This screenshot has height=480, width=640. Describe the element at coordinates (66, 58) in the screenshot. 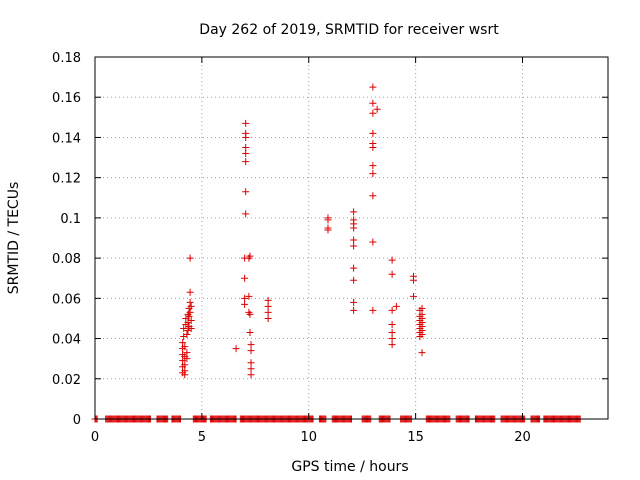

I see `y-tick-label: 0.18` at that location.